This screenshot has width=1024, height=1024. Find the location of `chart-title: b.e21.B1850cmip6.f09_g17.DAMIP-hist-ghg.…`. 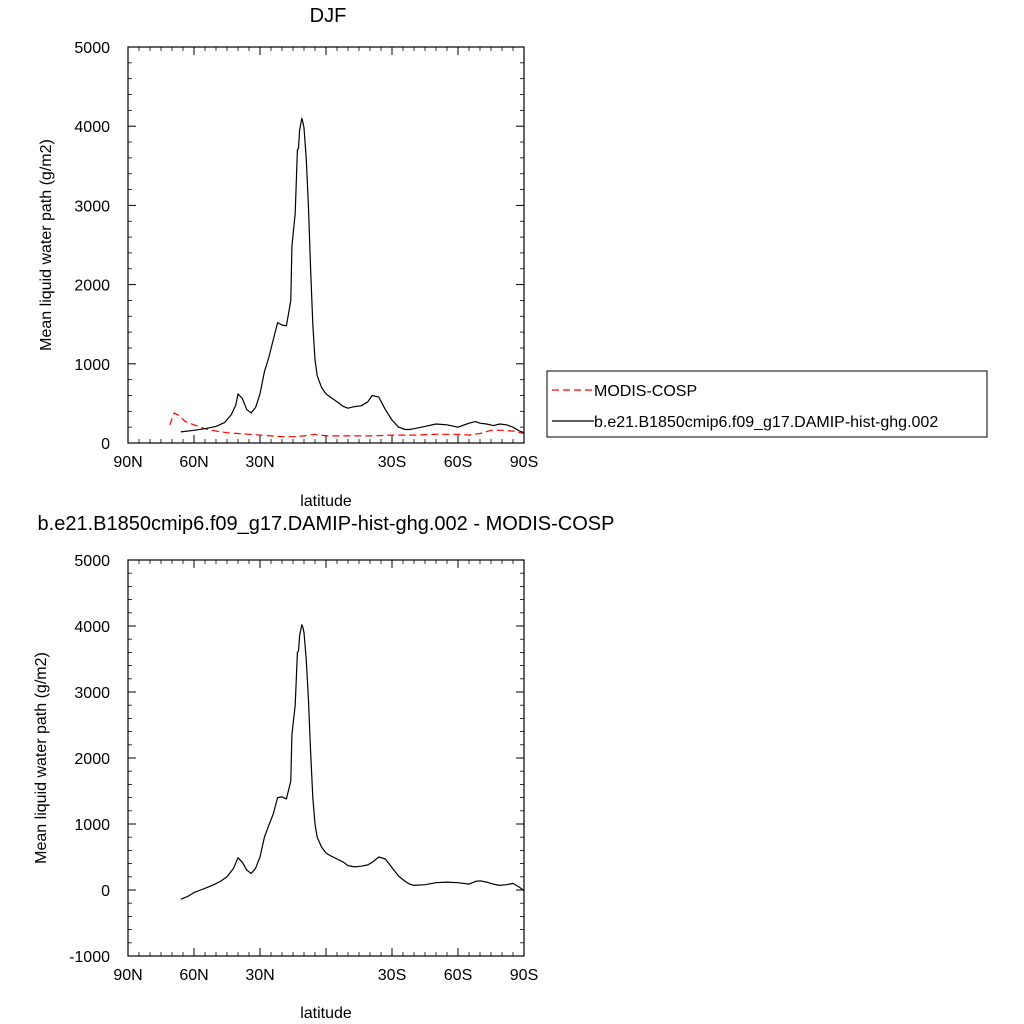

chart-title: b.e21.B1850cmip6.f09_g17.DAMIP-hist-ghg.… is located at coordinates (326, 524).